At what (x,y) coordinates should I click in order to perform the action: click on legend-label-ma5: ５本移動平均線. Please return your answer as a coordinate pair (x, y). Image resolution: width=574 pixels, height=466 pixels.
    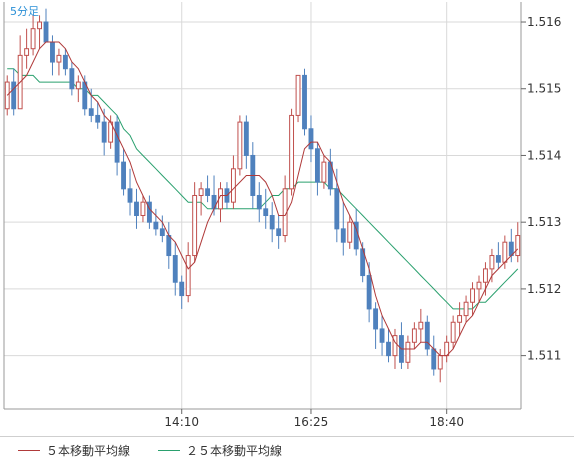
    Looking at the image, I should click on (88, 451).